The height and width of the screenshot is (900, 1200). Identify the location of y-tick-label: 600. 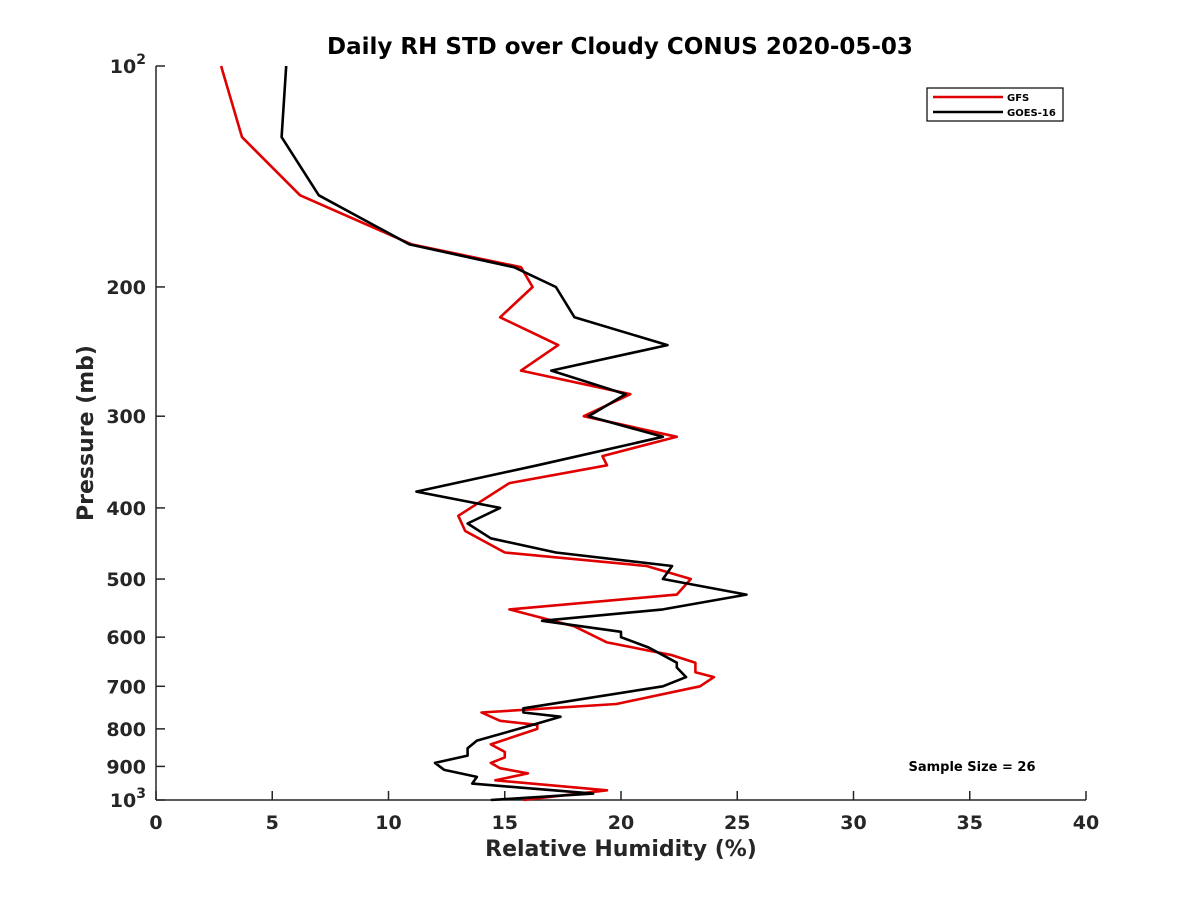
(126, 638).